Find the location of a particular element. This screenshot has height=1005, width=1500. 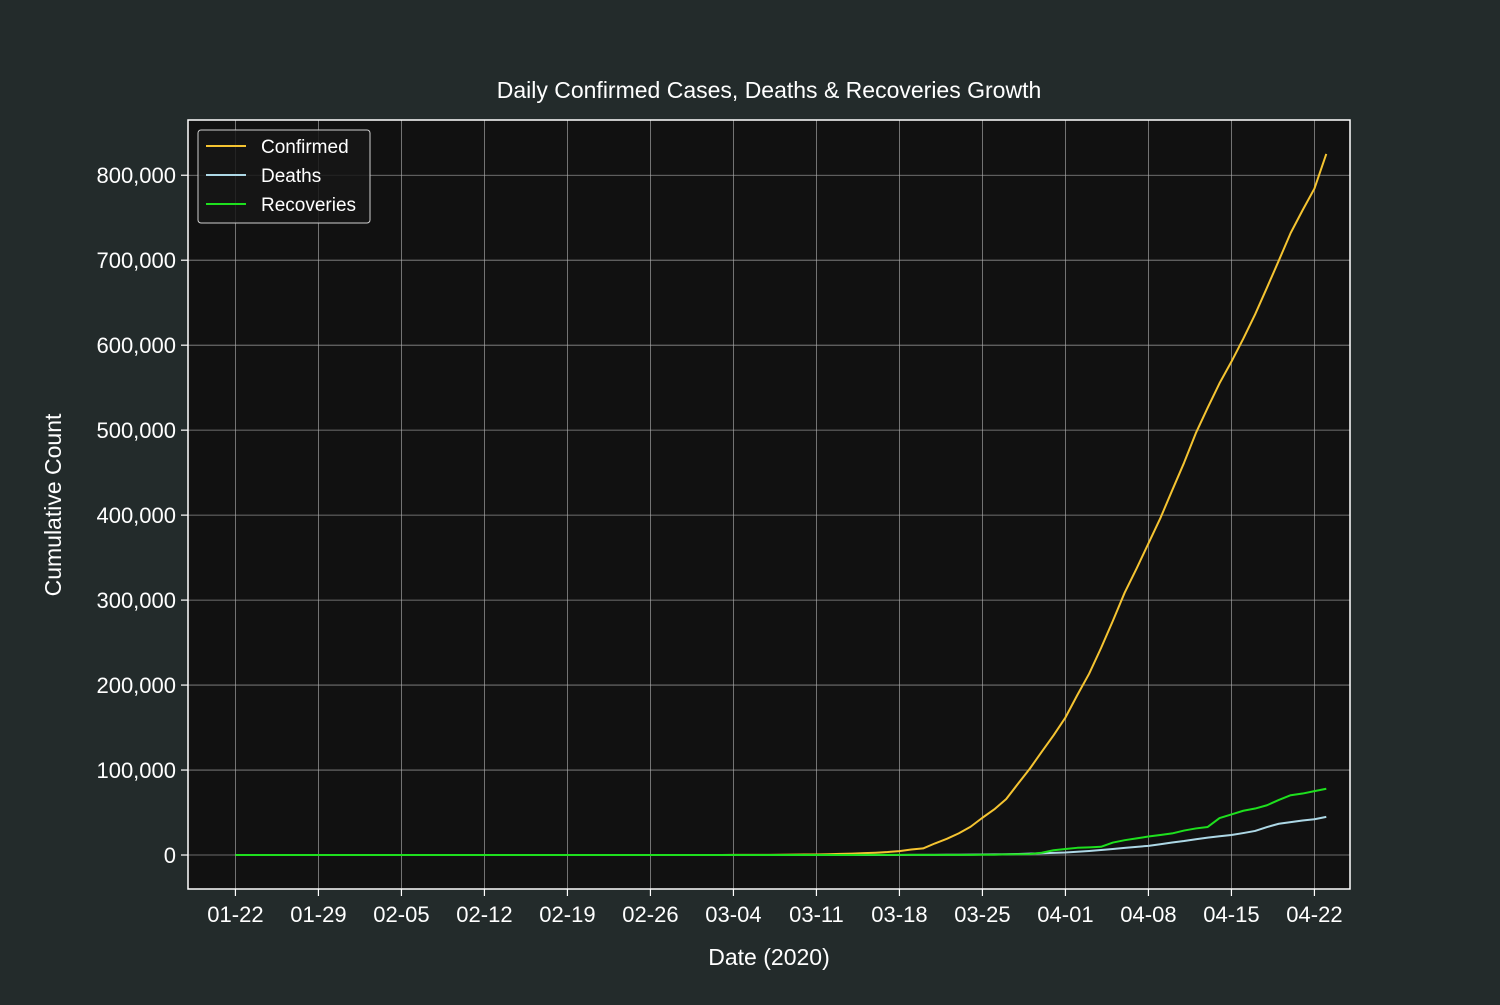

legend-box is located at coordinates (284, 176).